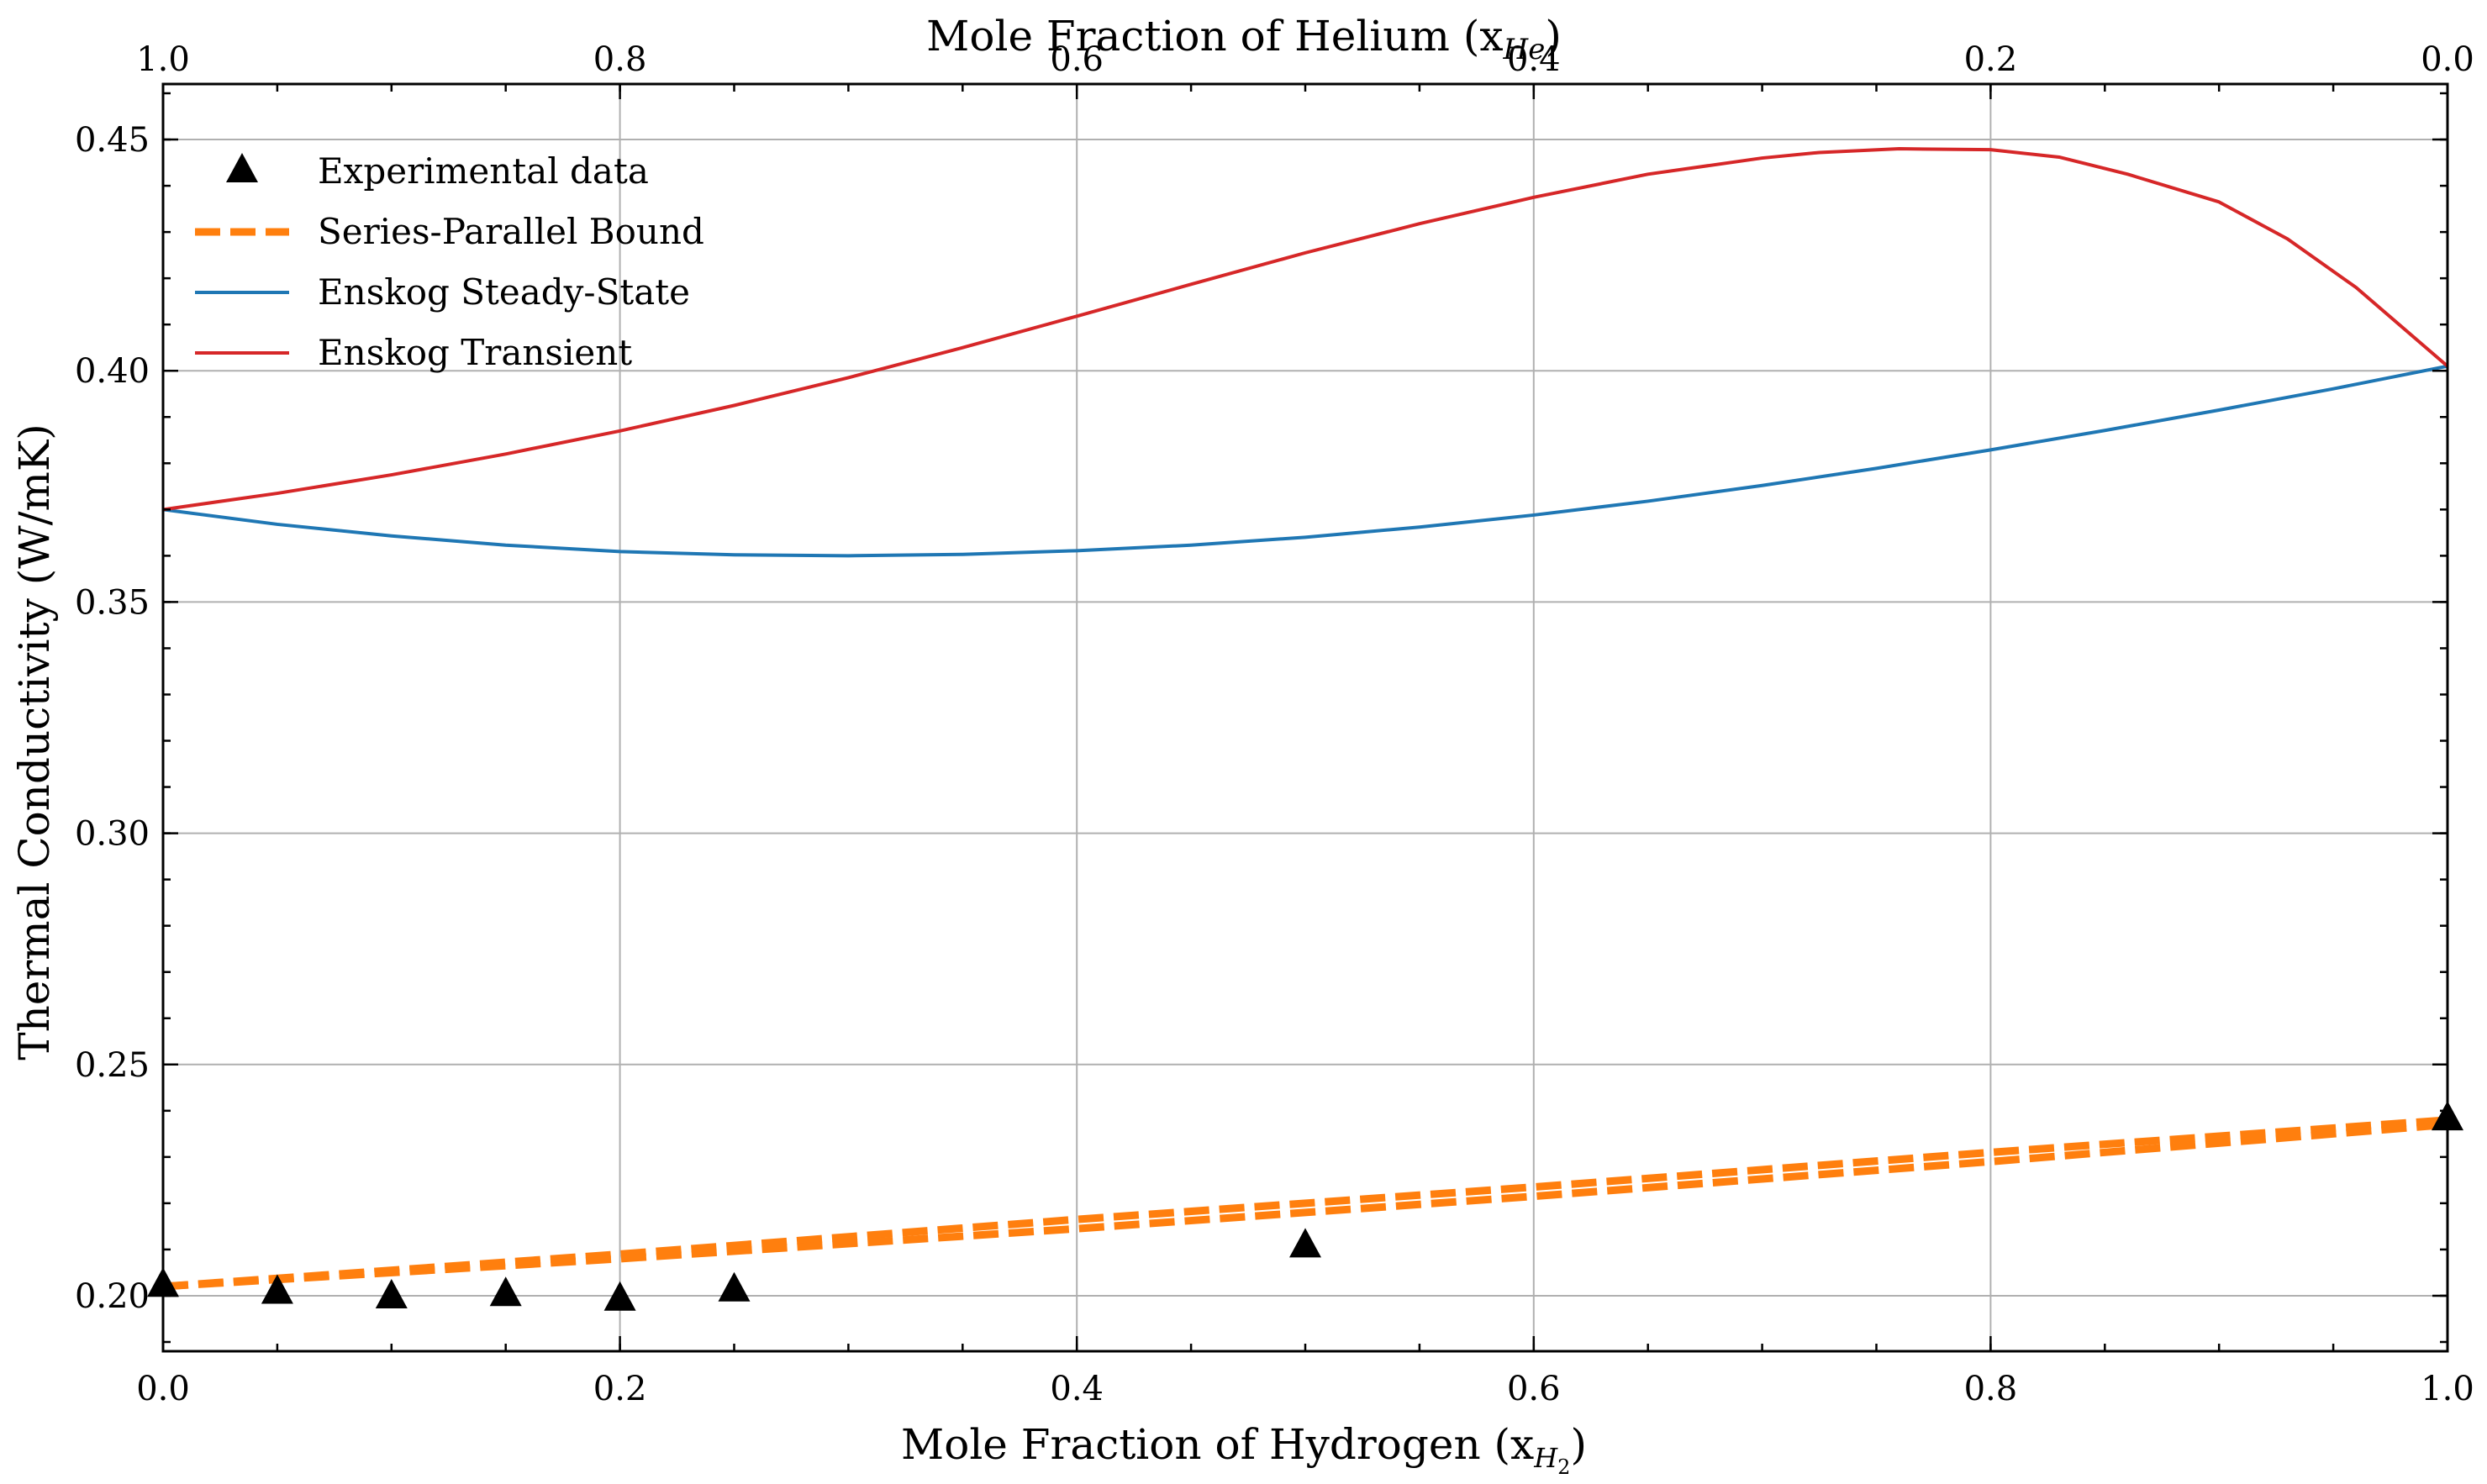 The width and height of the screenshot is (2487, 1484). I want to click on x2-tick-label: 0.4, so click(1534, 60).